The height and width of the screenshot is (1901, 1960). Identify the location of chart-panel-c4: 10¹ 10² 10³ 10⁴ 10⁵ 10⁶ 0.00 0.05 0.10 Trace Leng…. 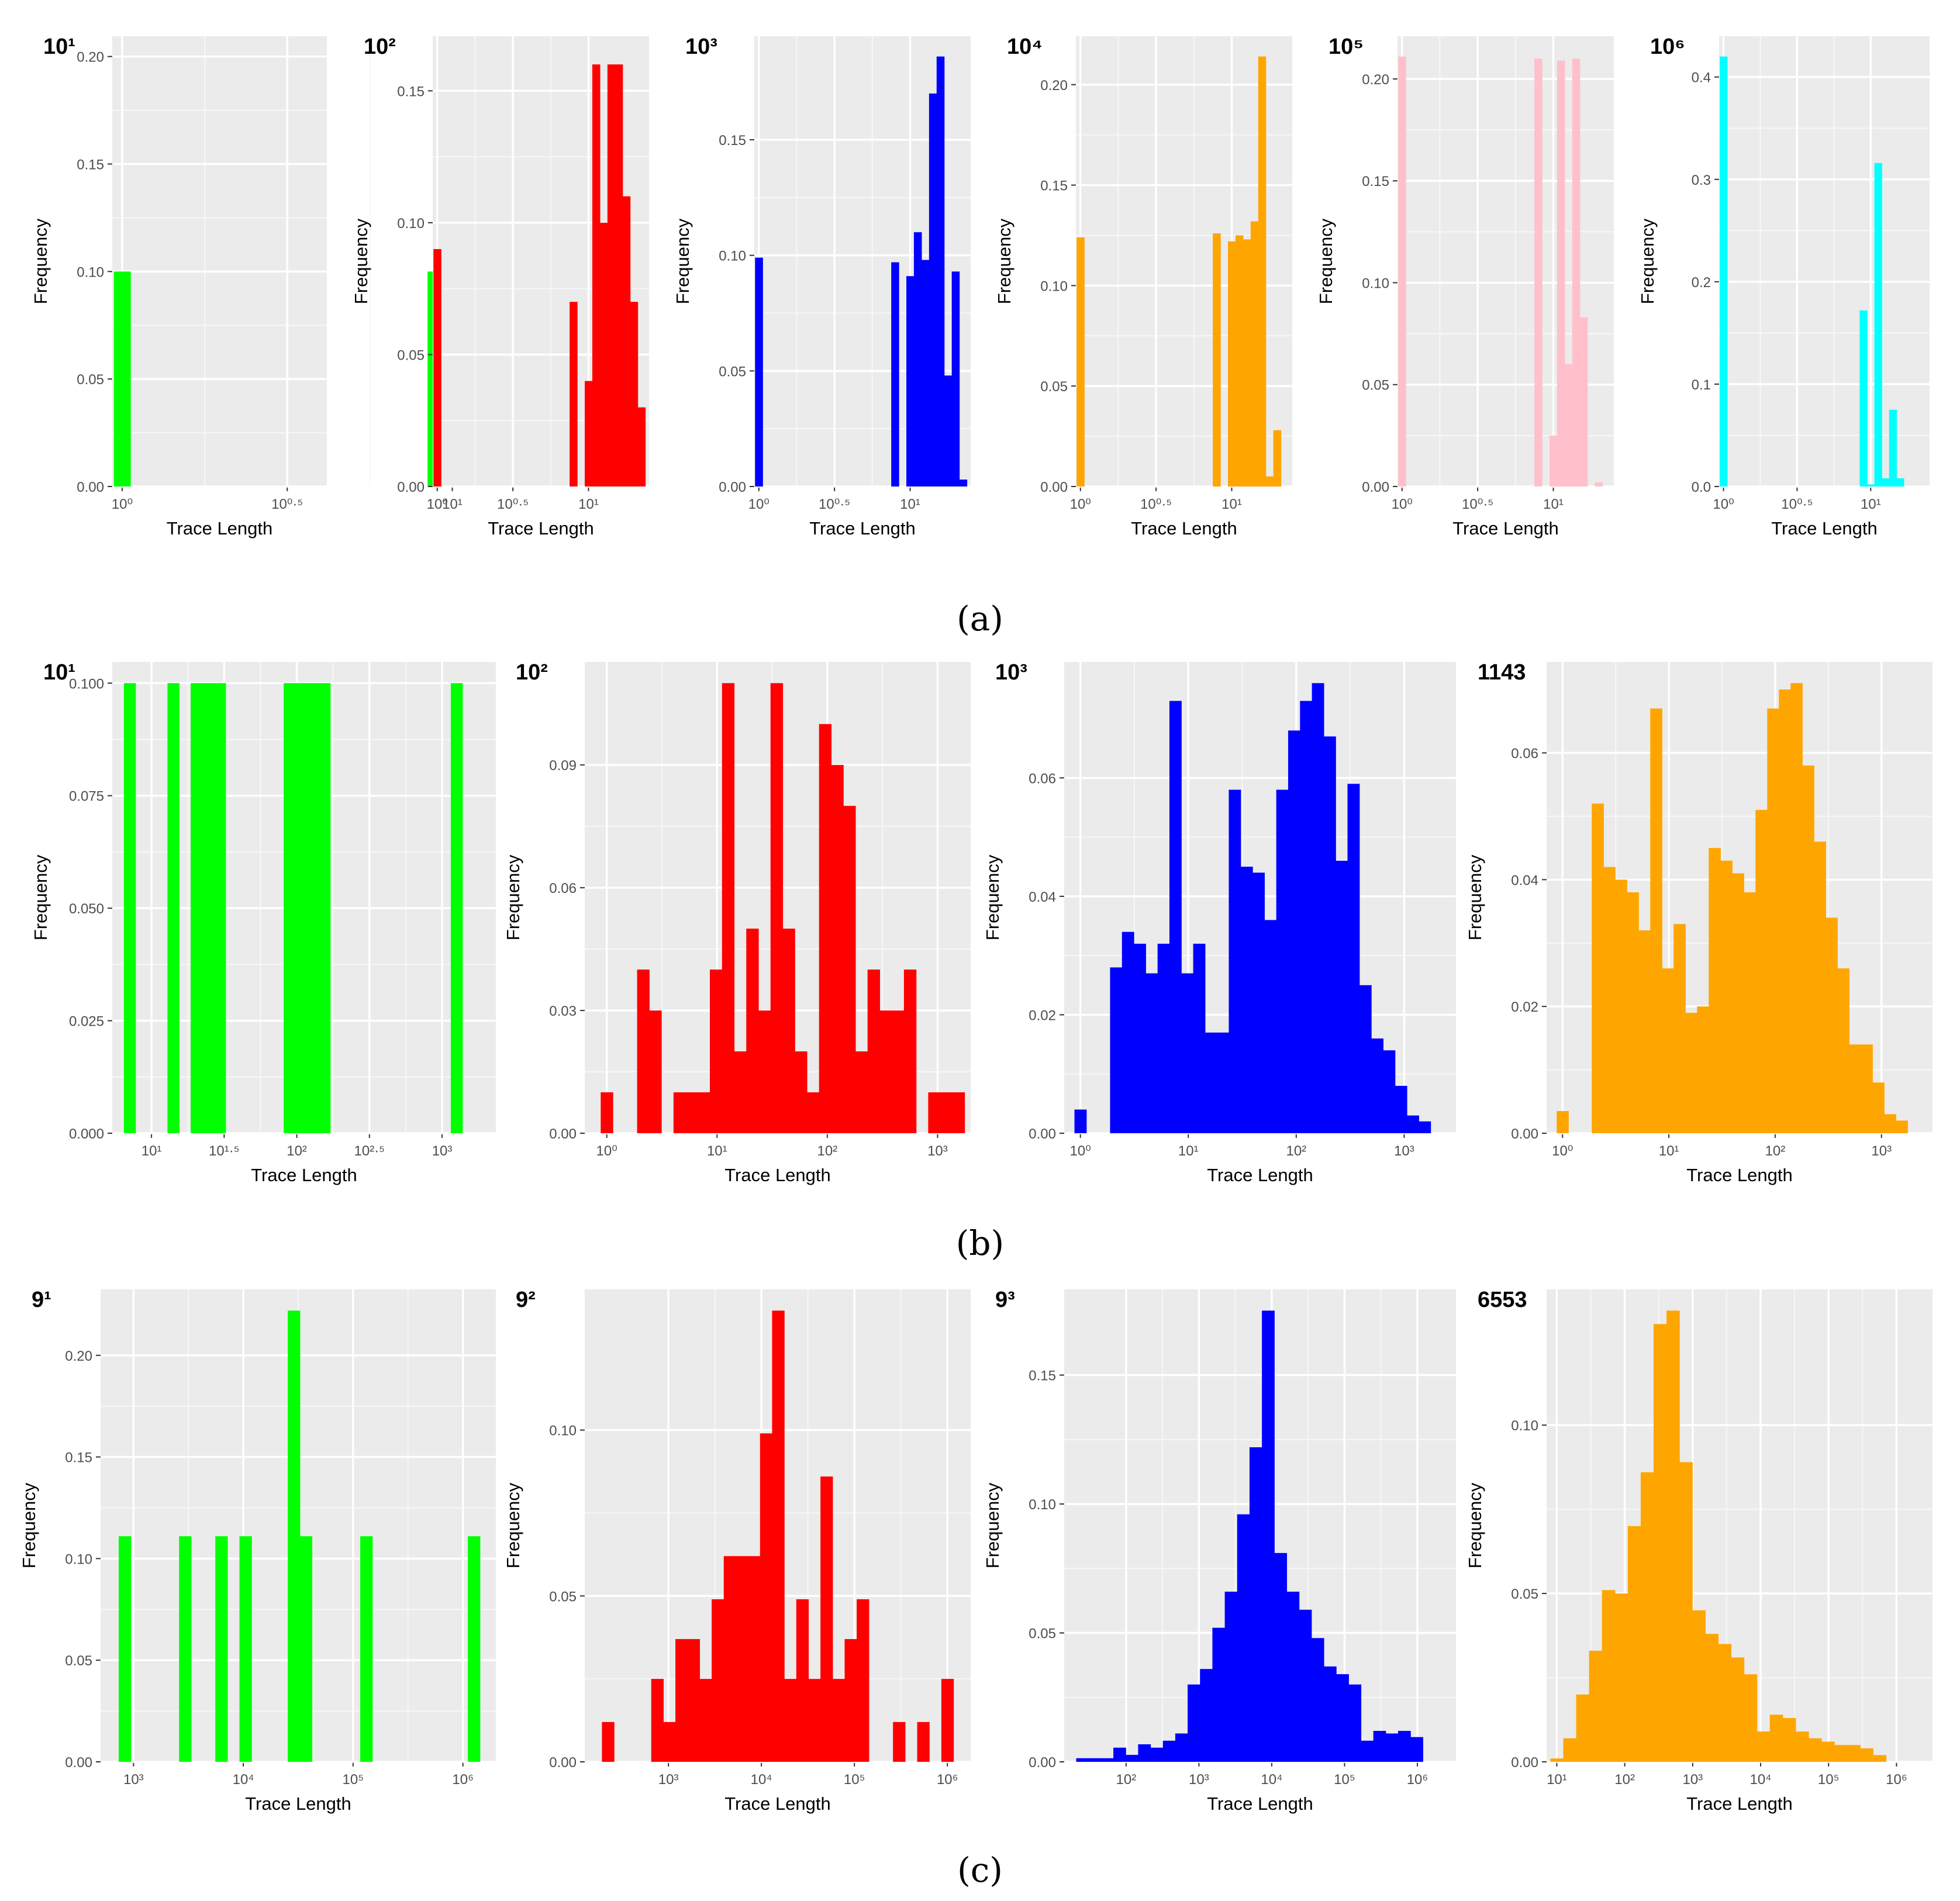
(1699, 1551).